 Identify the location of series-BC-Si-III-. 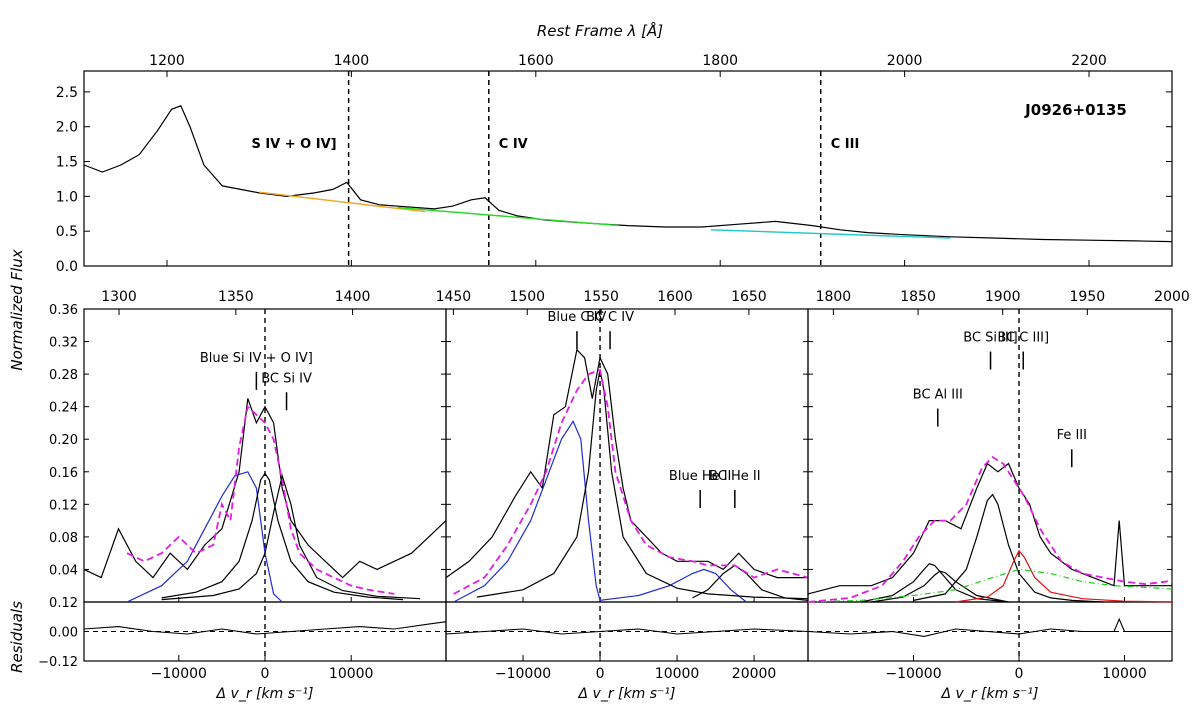
(1008, 548).